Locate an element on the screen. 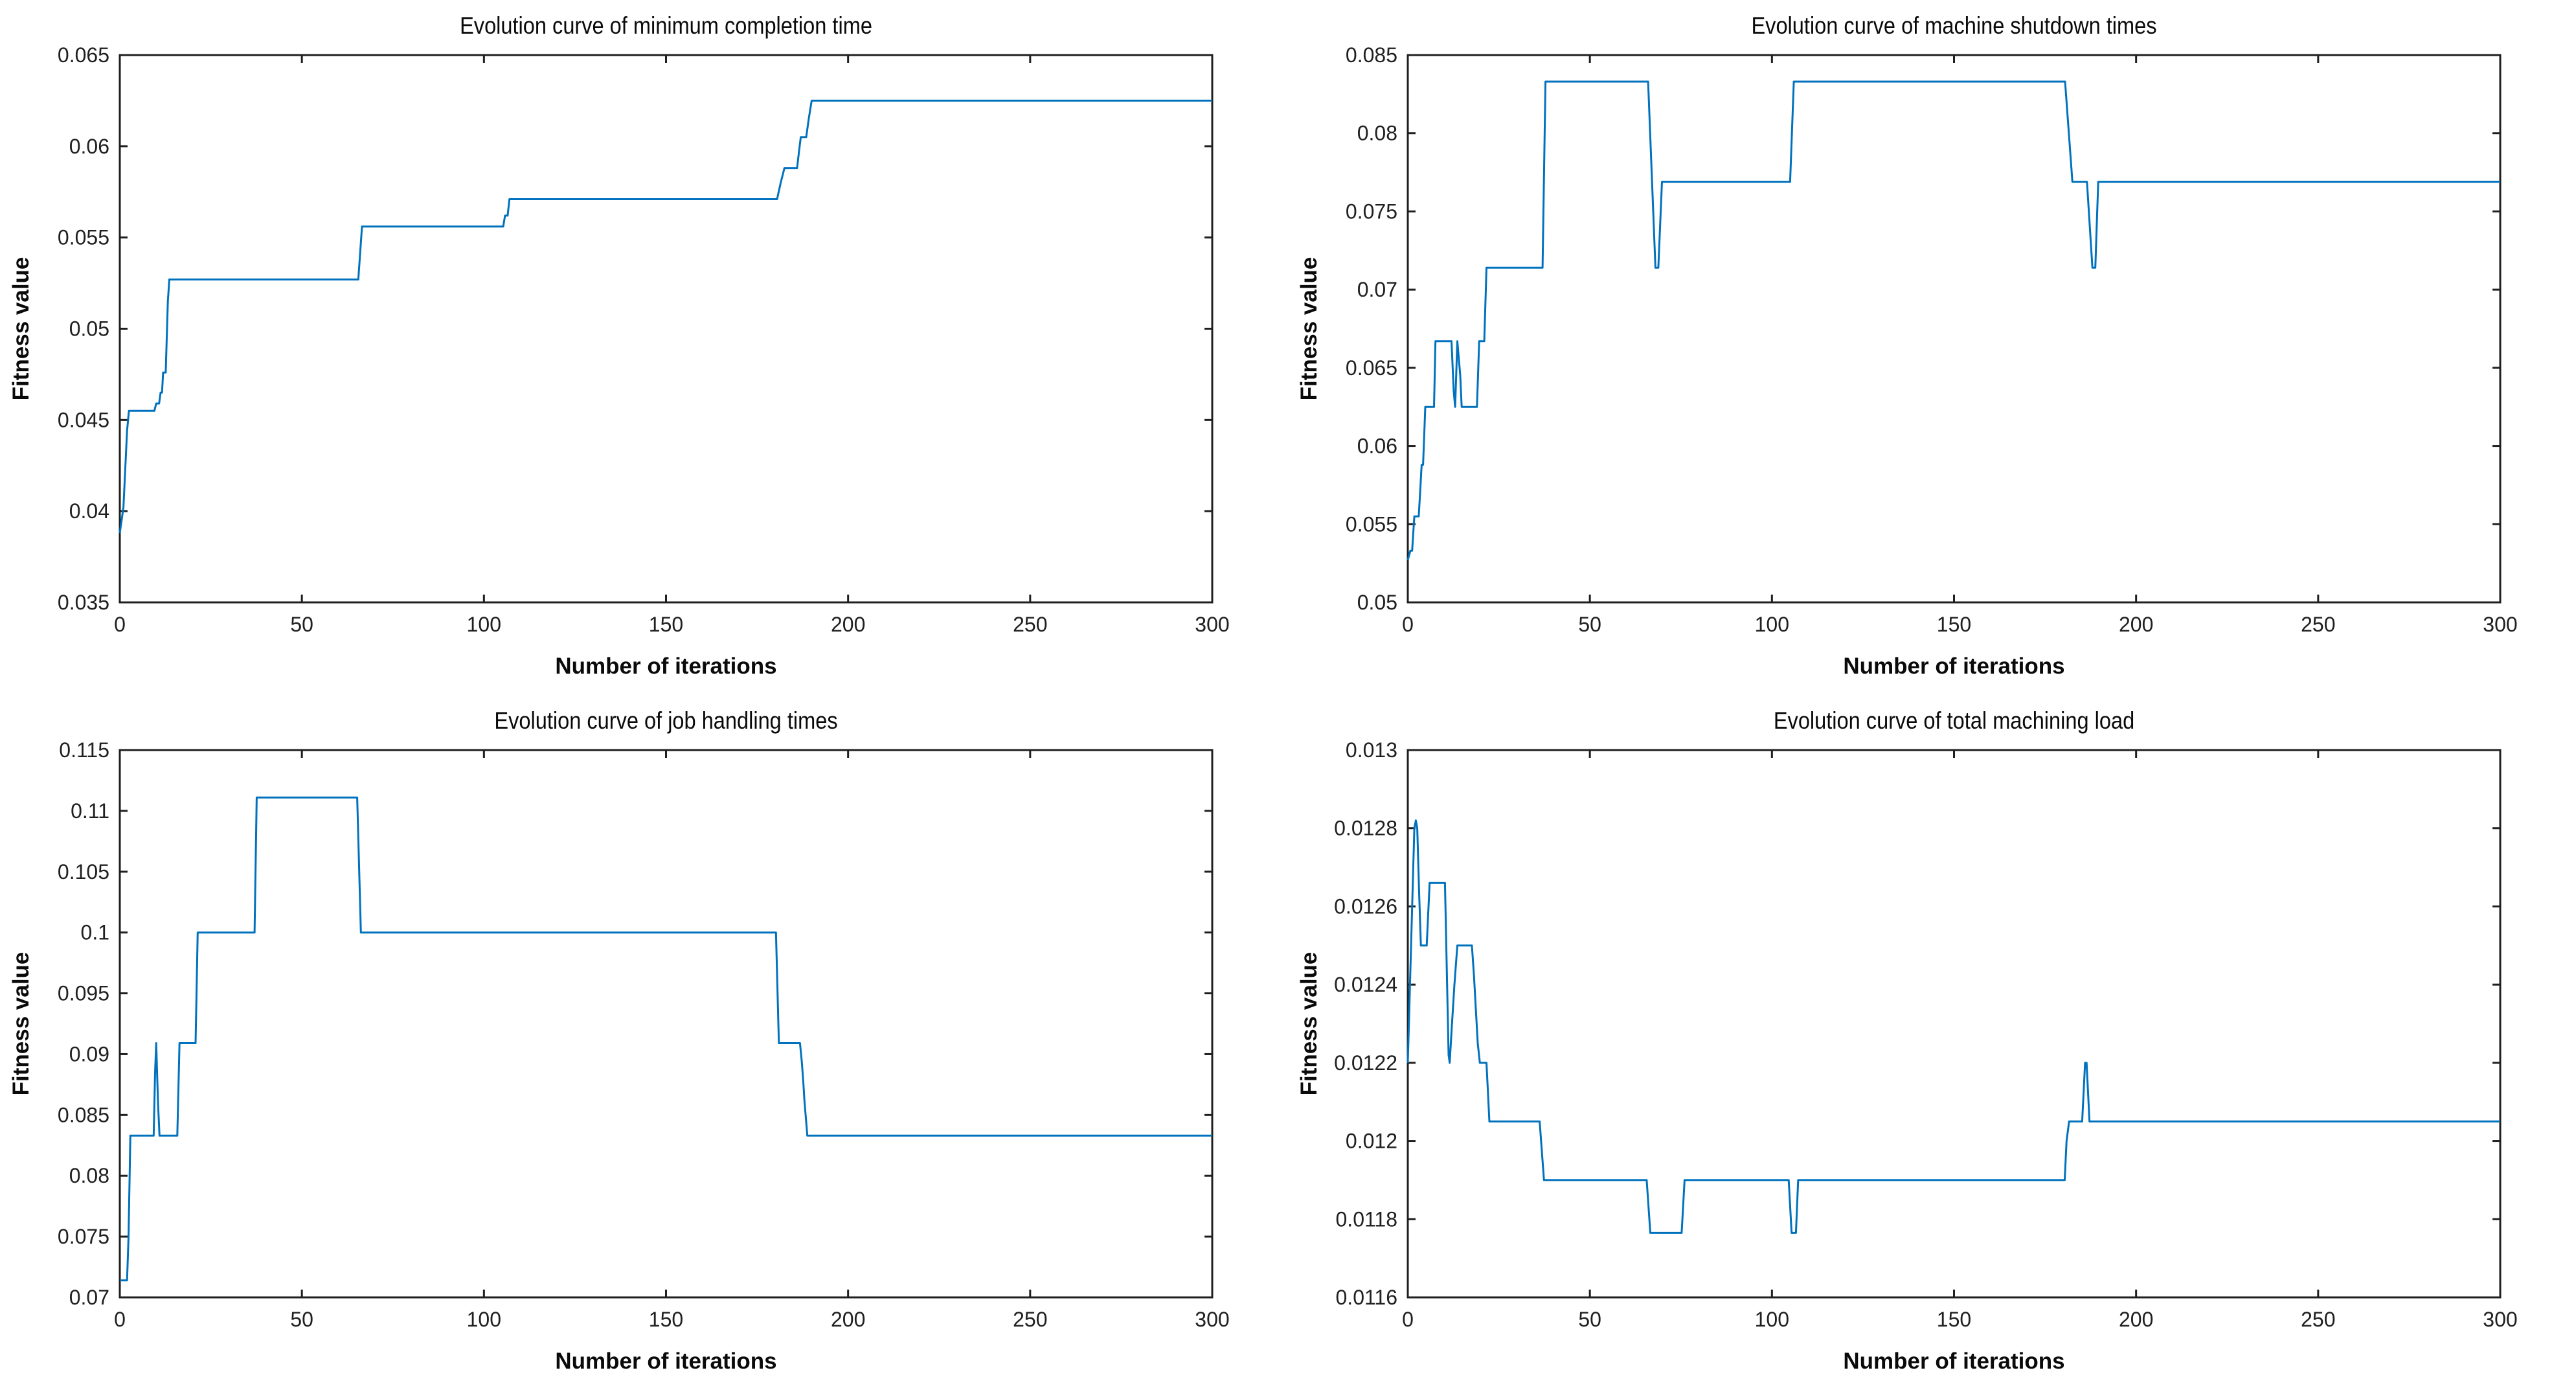 The image size is (2576, 1390). y-tick-label: 0.0122 is located at coordinates (1365, 1063).